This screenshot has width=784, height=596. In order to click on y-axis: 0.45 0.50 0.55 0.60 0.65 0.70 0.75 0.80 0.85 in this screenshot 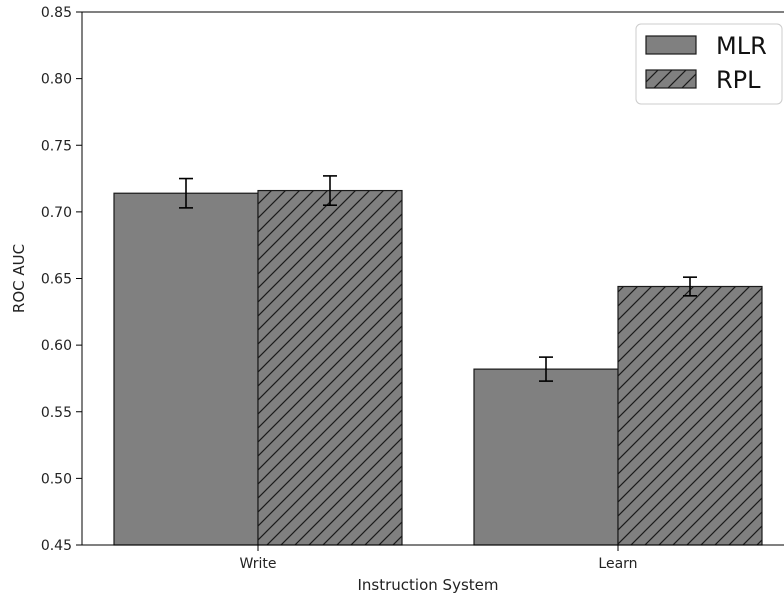, I will do `click(61, 279)`.